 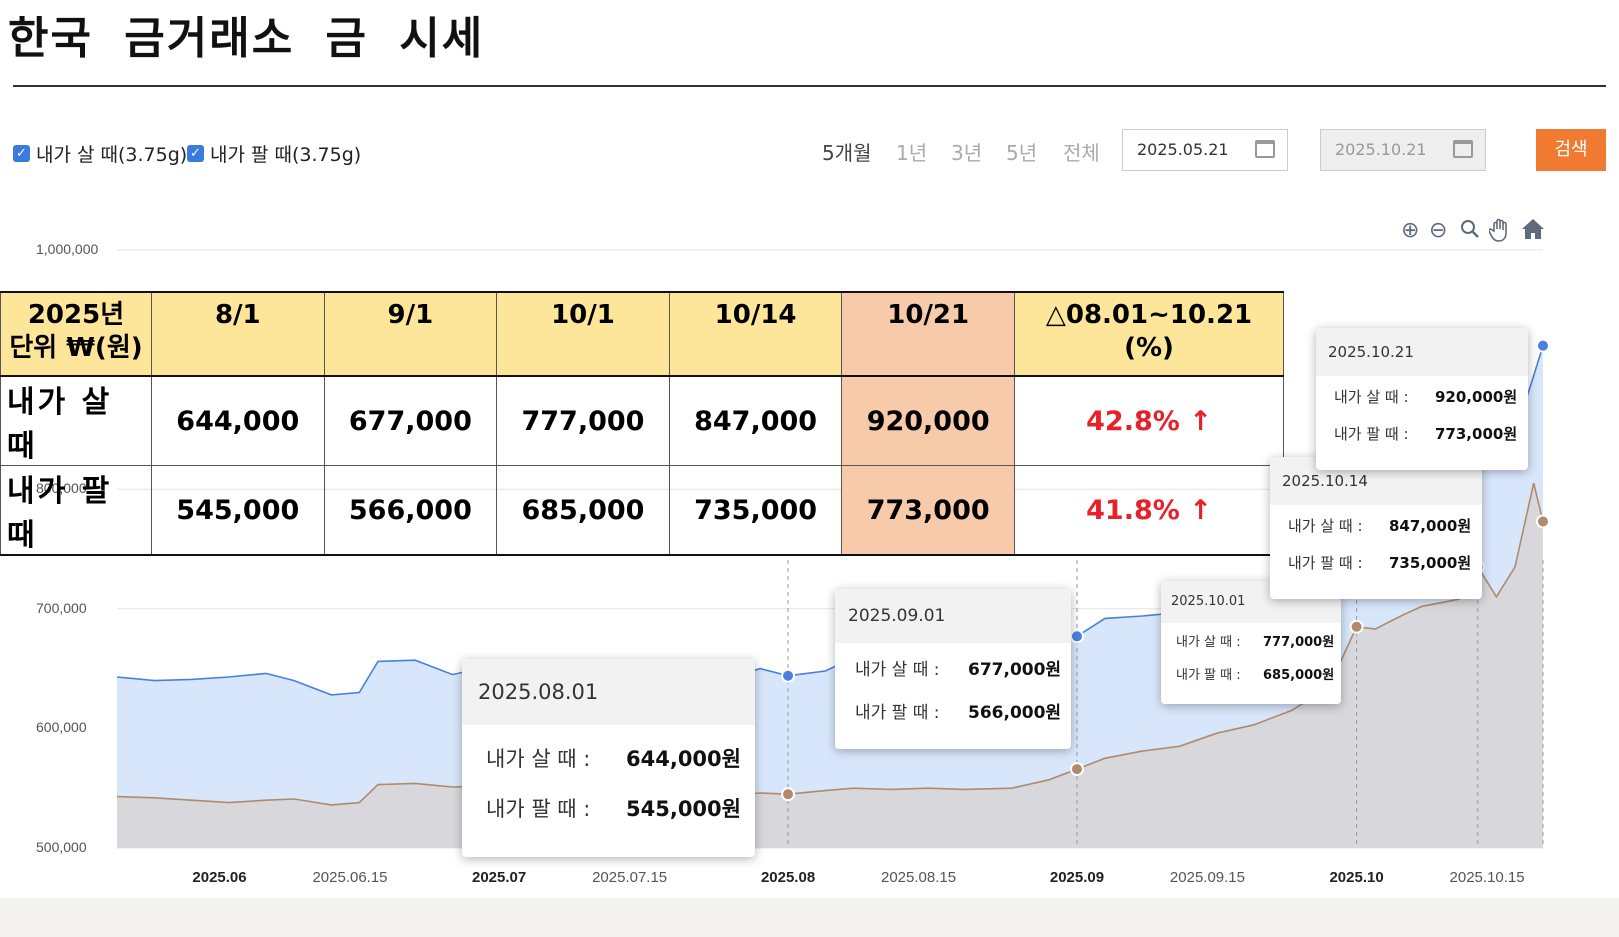 What do you see at coordinates (1356, 877) in the screenshot?
I see `x-tick-label: 2025.10` at bounding box center [1356, 877].